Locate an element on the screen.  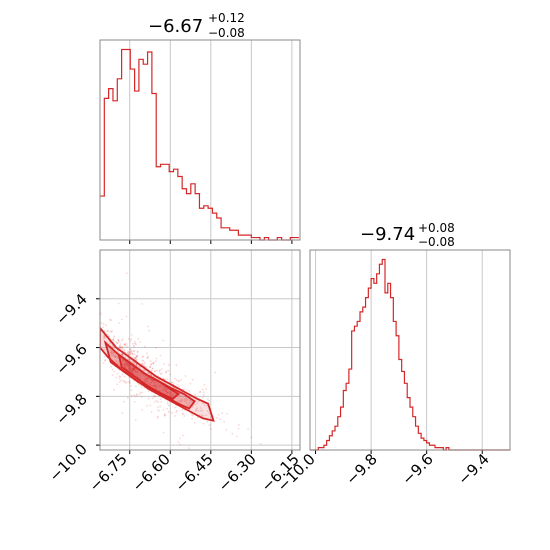
title-param-1: −6.67 +0.12 −0.08 is located at coordinates (196, 25).